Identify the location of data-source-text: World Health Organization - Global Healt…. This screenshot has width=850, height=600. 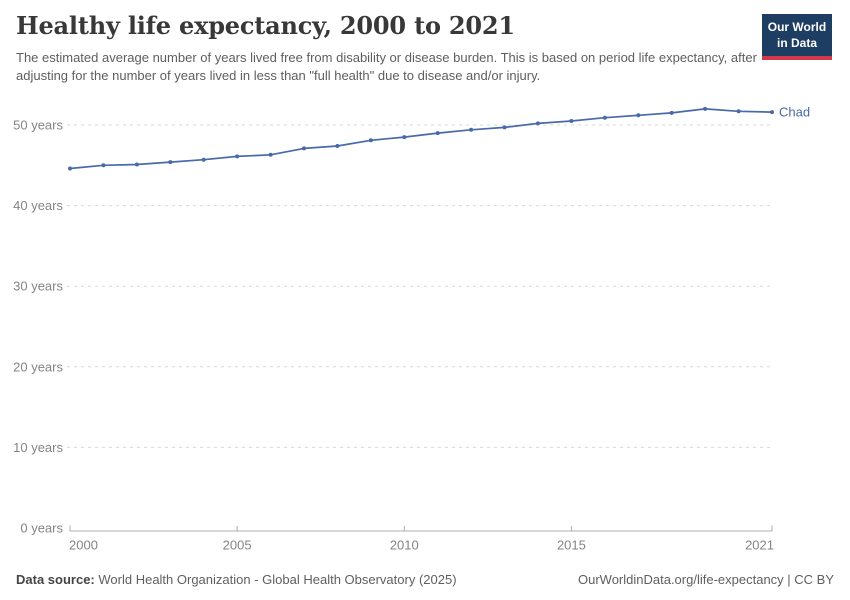
(277, 579).